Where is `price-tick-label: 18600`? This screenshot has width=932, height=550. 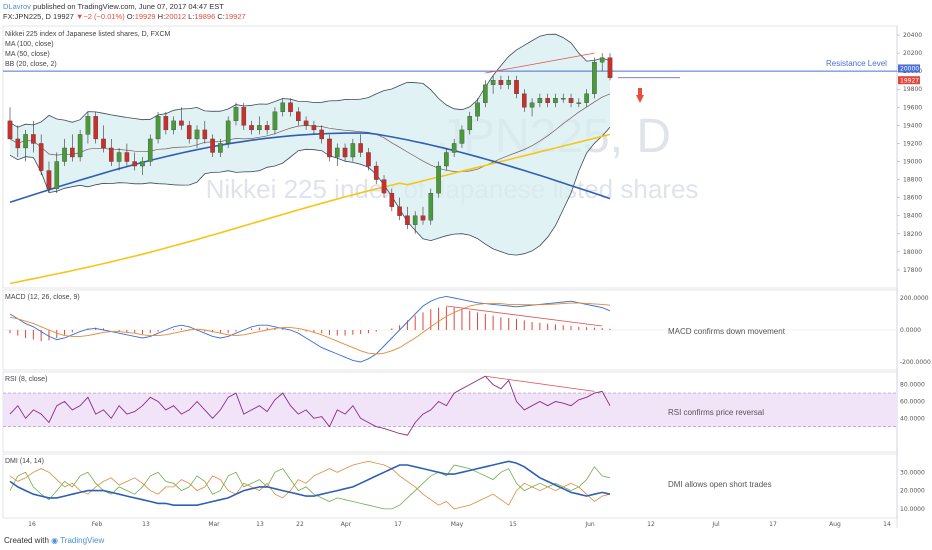 price-tick-label: 18600 is located at coordinates (912, 198).